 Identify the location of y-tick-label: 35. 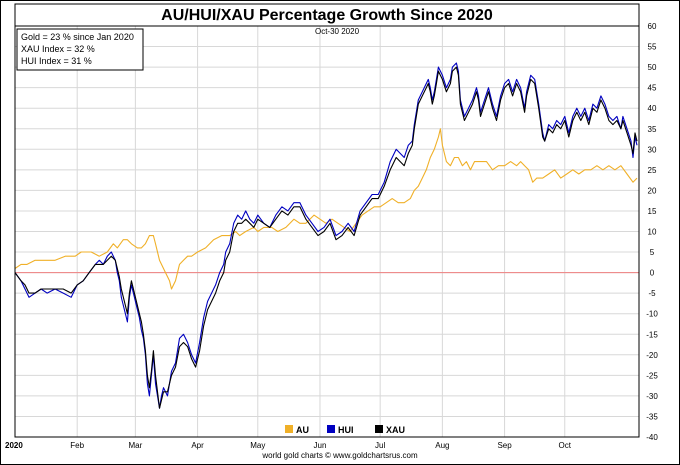
(652, 129).